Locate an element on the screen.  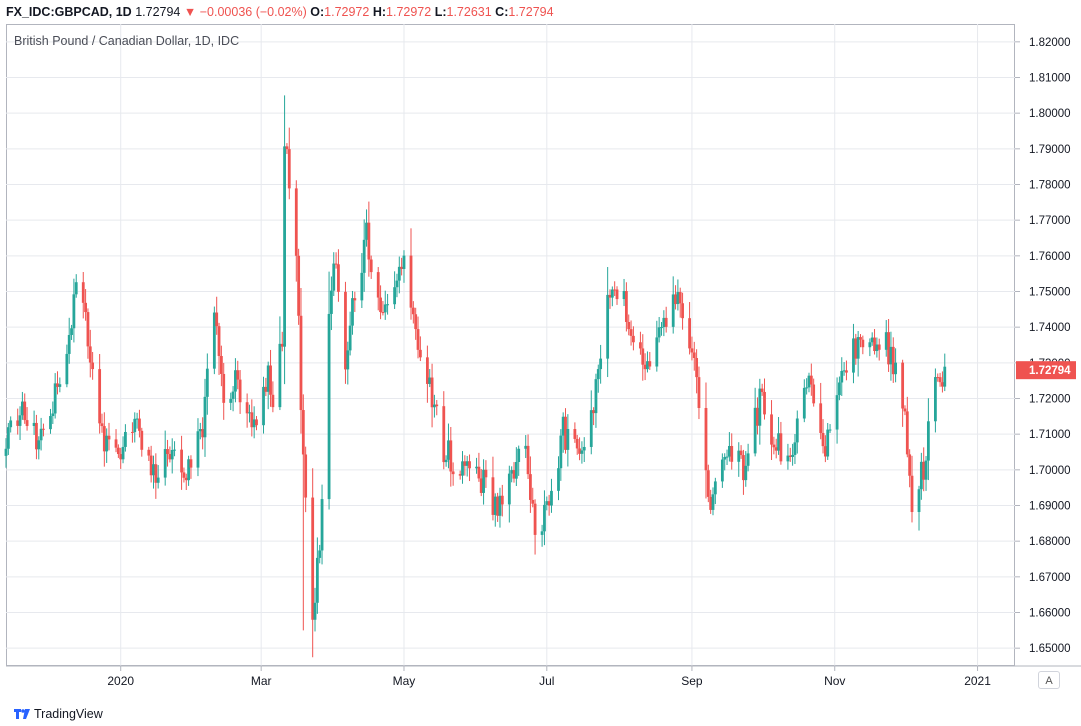
y-tick-label: 1.74000 is located at coordinates (1050, 328).